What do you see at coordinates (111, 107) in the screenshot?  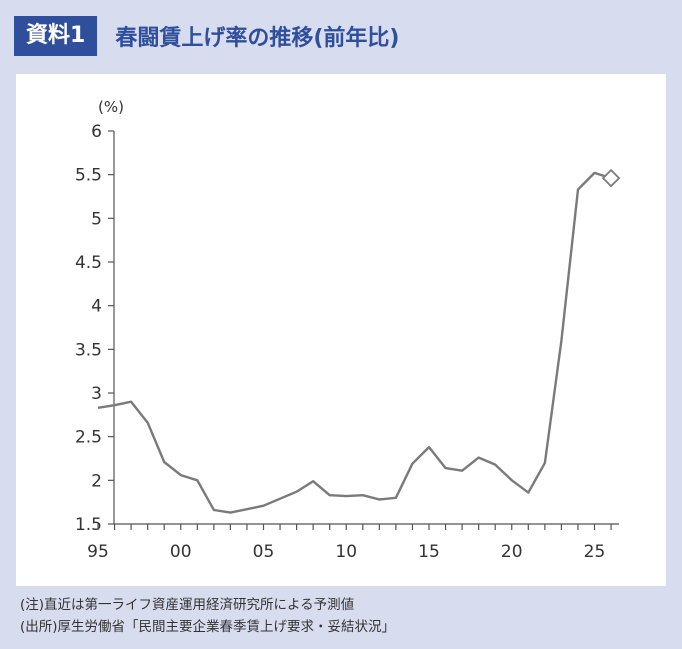 I see `y-axis-unit: (%)` at bounding box center [111, 107].